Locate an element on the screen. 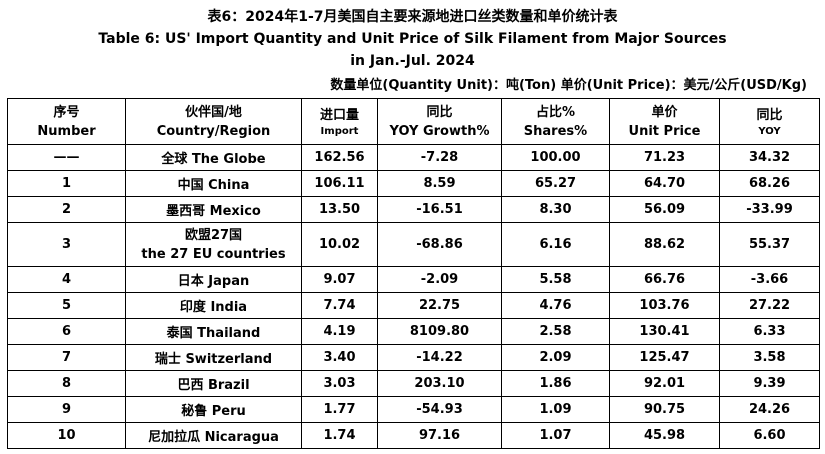 This screenshot has height=454, width=825. cell-unit-price: 90.75 is located at coordinates (664, 409).